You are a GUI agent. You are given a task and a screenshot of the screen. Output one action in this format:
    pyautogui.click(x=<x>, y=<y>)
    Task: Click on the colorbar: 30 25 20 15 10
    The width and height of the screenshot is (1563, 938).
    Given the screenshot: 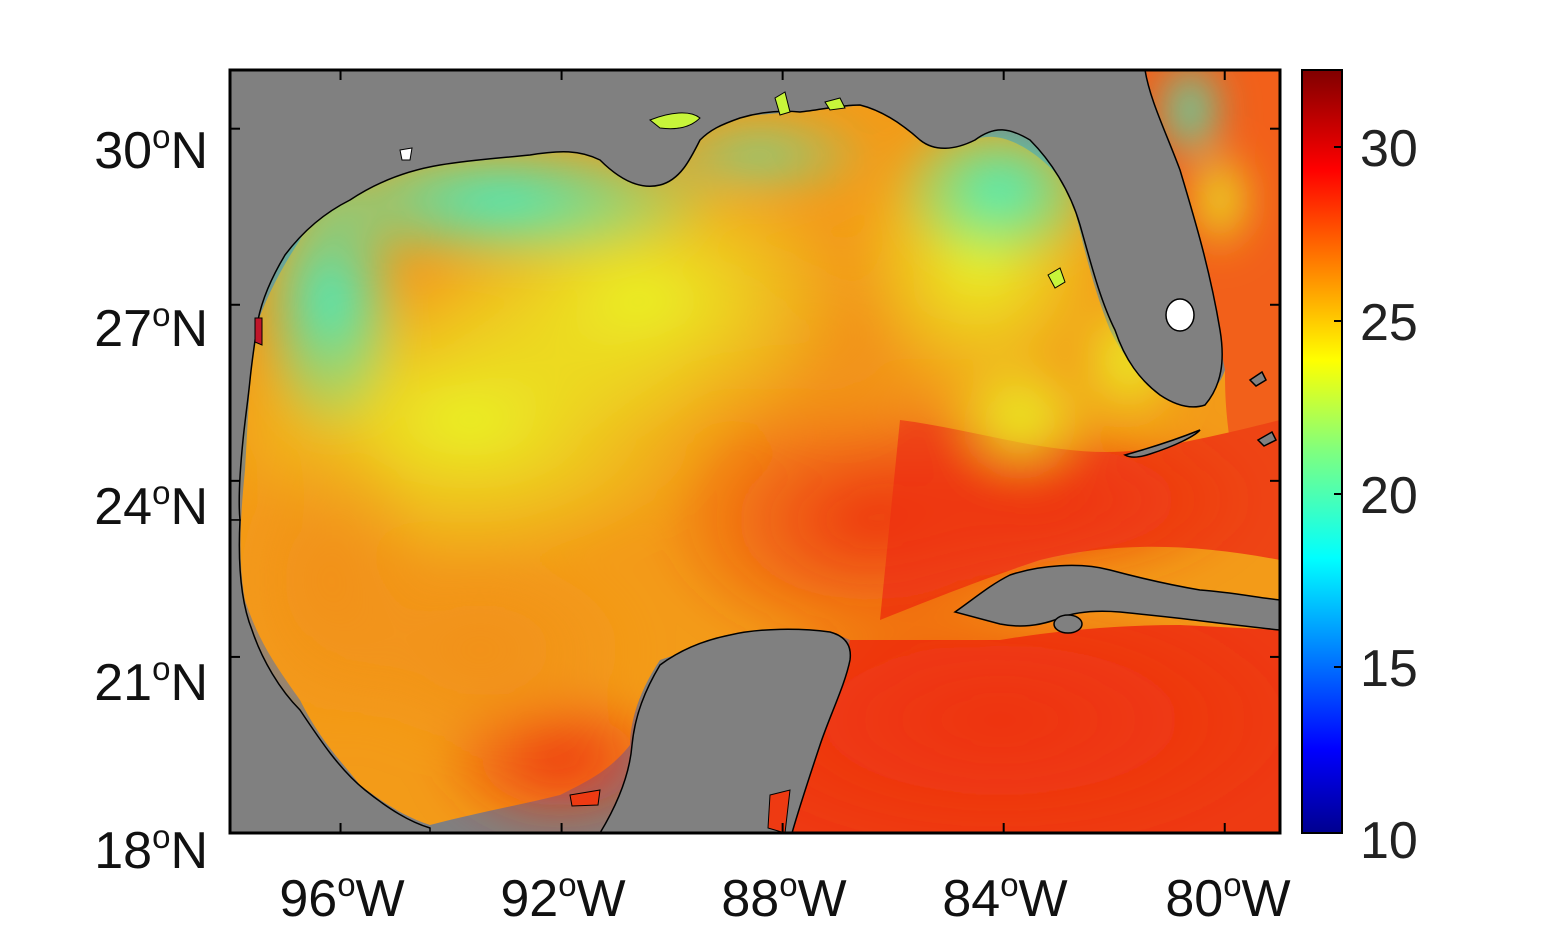 What is the action you would take?
    pyautogui.click(x=1359, y=469)
    